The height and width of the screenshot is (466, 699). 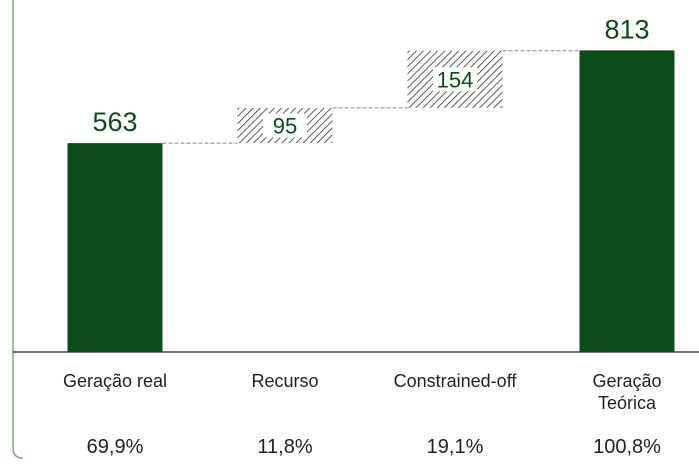 What do you see at coordinates (18, 229) in the screenshot?
I see `frame-border` at bounding box center [18, 229].